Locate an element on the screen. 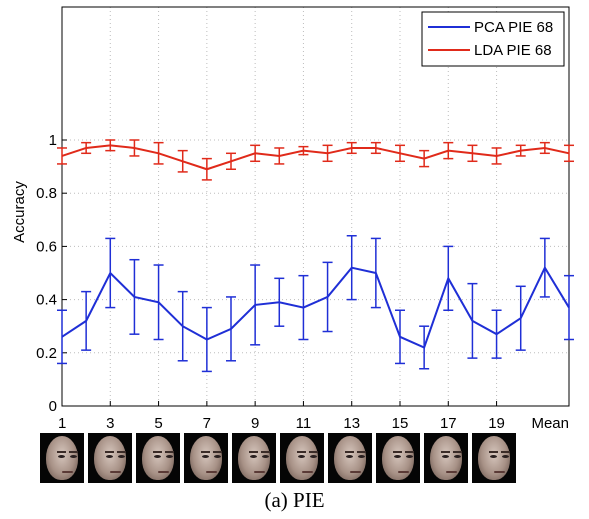 The height and width of the screenshot is (519, 589). x-tick-label-6: 13 is located at coordinates (351, 422).